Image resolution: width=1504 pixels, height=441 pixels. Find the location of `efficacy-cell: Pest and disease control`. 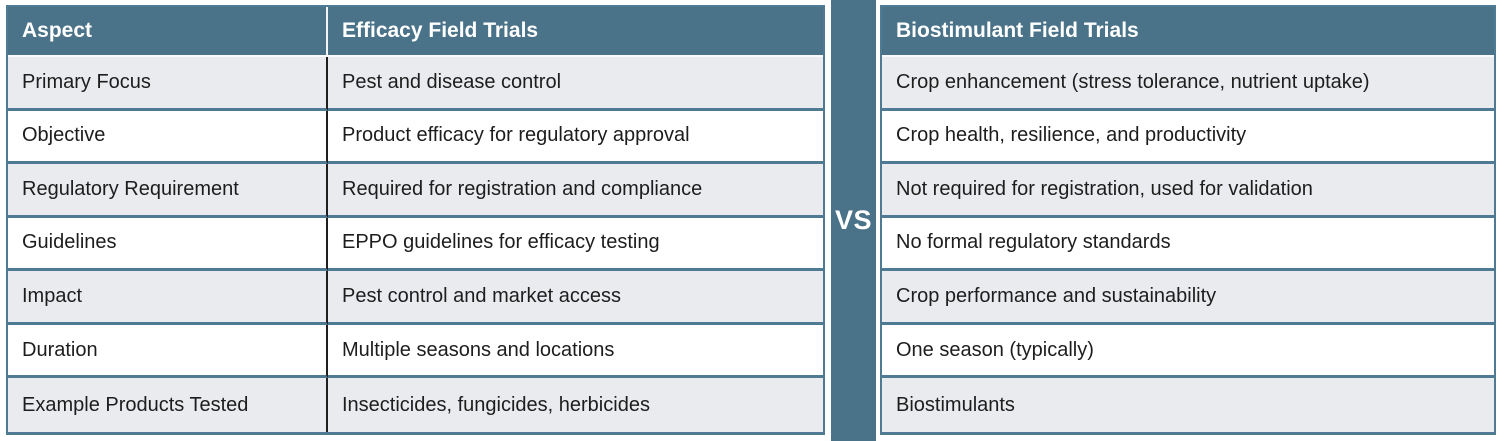

efficacy-cell: Pest and disease control is located at coordinates (575, 84).